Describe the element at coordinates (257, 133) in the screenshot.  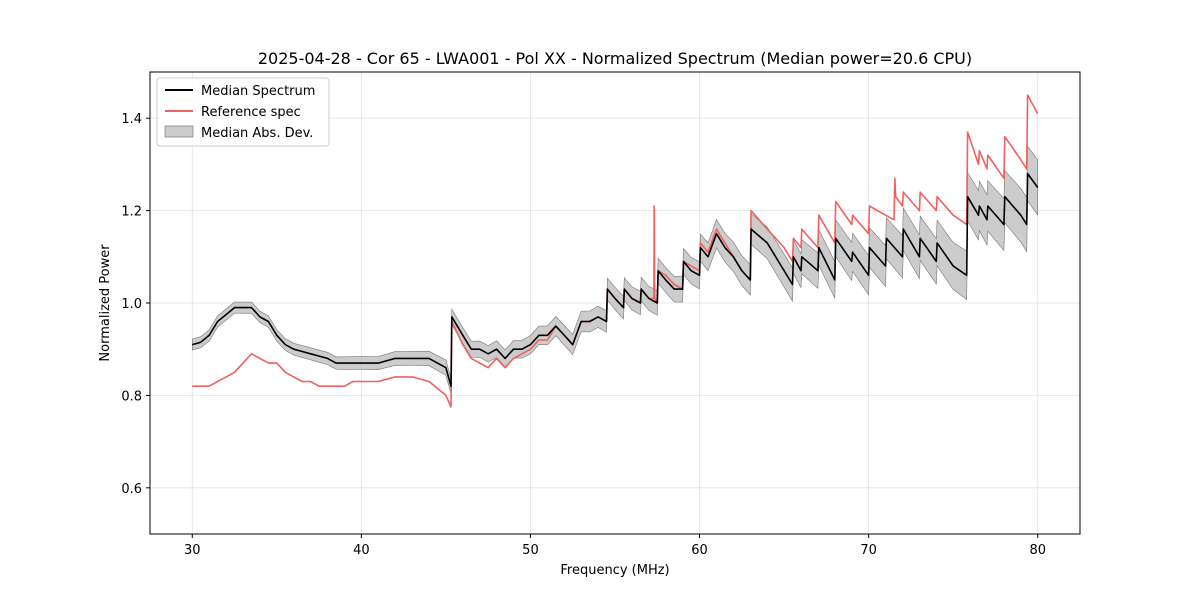
I see `legend-mad-label: Median Abs. Dev.` at that location.